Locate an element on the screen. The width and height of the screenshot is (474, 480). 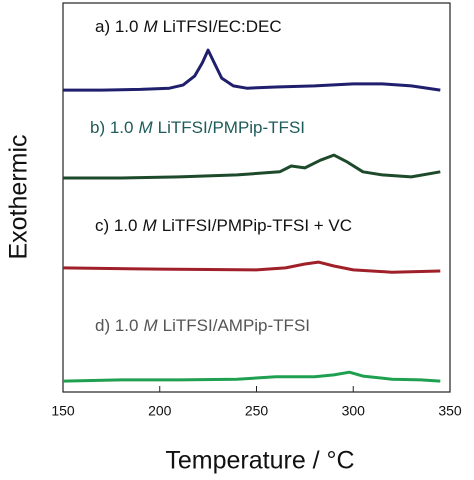
series-label: c) 1.0 M LiTFSI/PMPip-TFSI + VC is located at coordinates (223, 225).